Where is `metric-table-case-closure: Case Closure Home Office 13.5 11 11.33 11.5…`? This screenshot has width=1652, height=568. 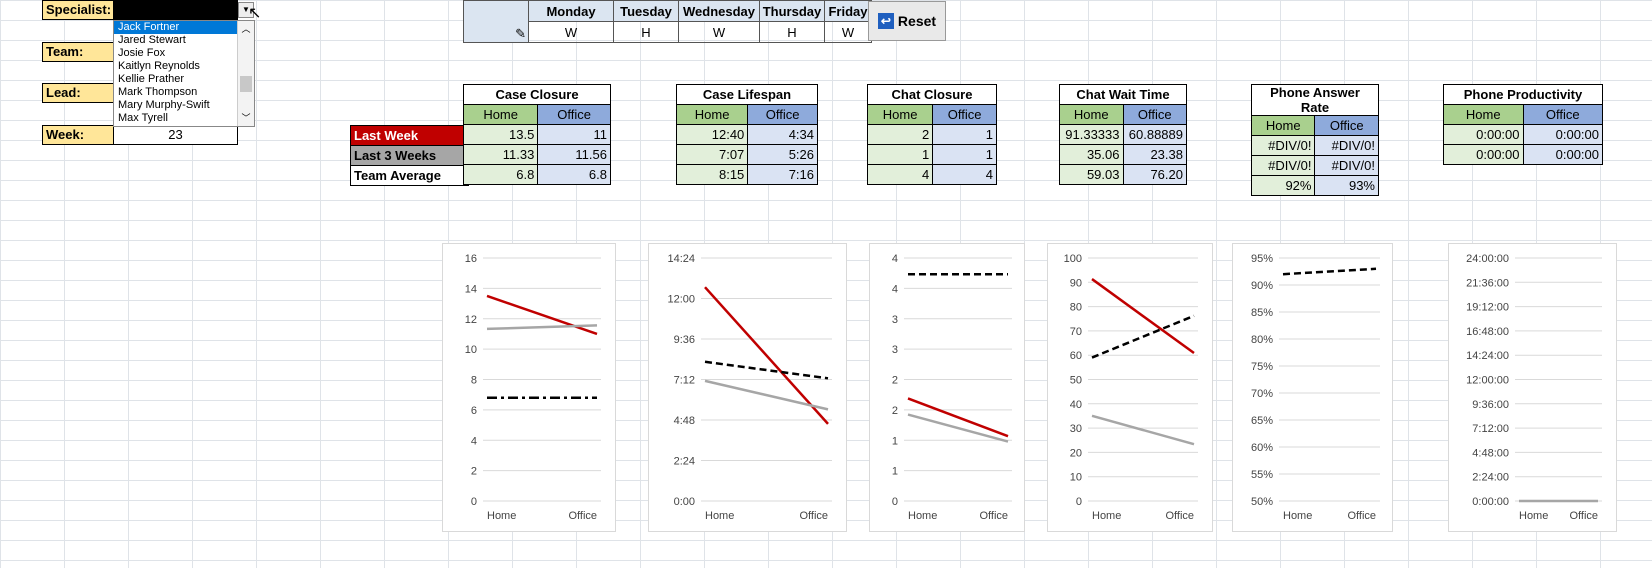
metric-table-case-closure: Case Closure Home Office 13.5 11 11.33 11.5… is located at coordinates (536, 134).